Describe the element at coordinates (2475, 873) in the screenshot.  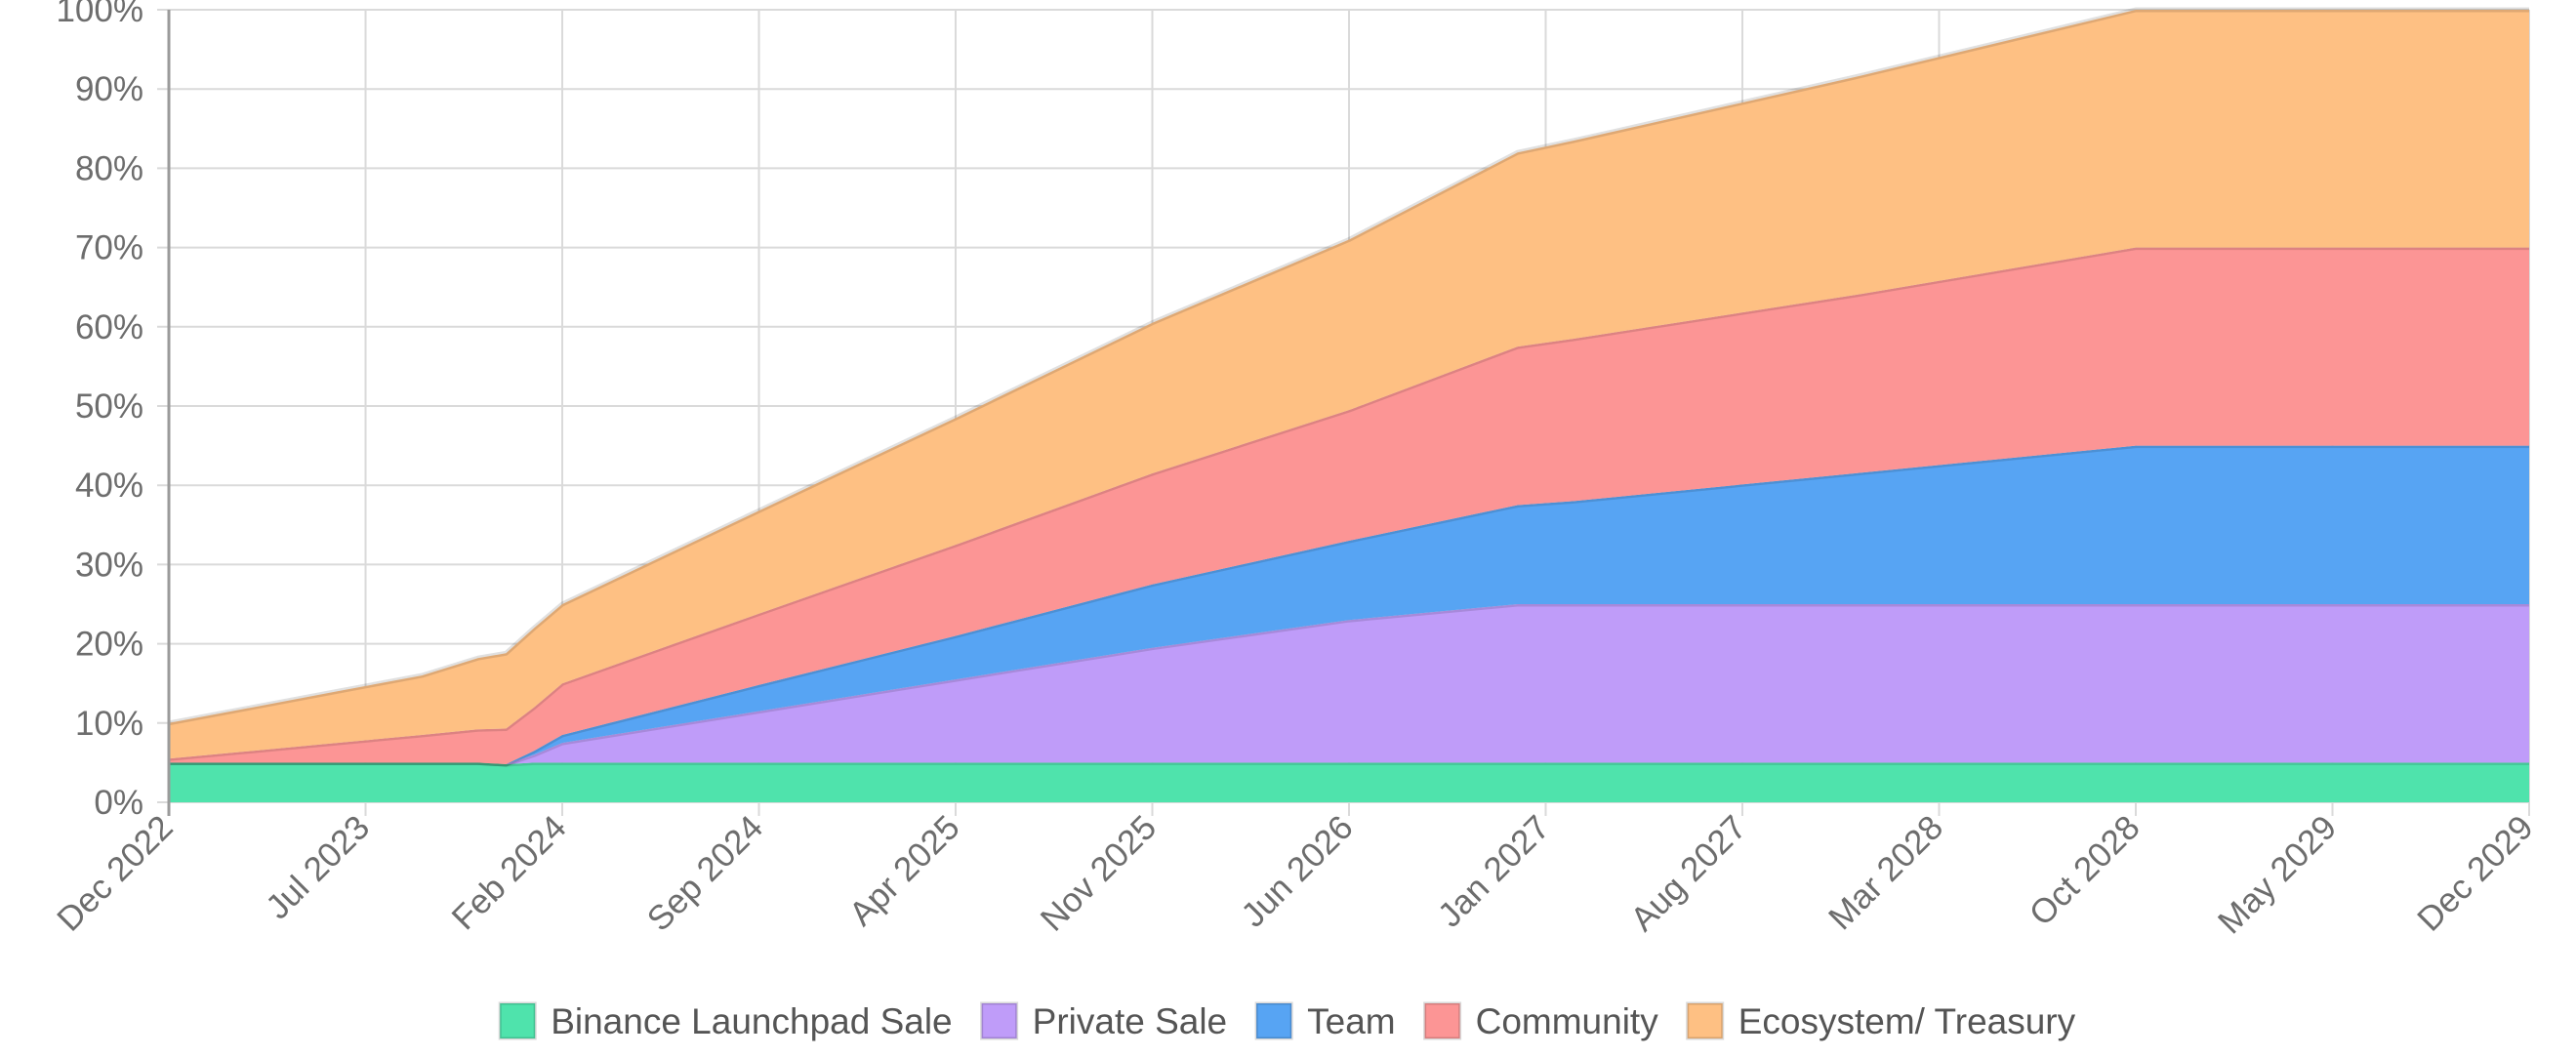
I see `x-tick-label: Dec 2029` at that location.